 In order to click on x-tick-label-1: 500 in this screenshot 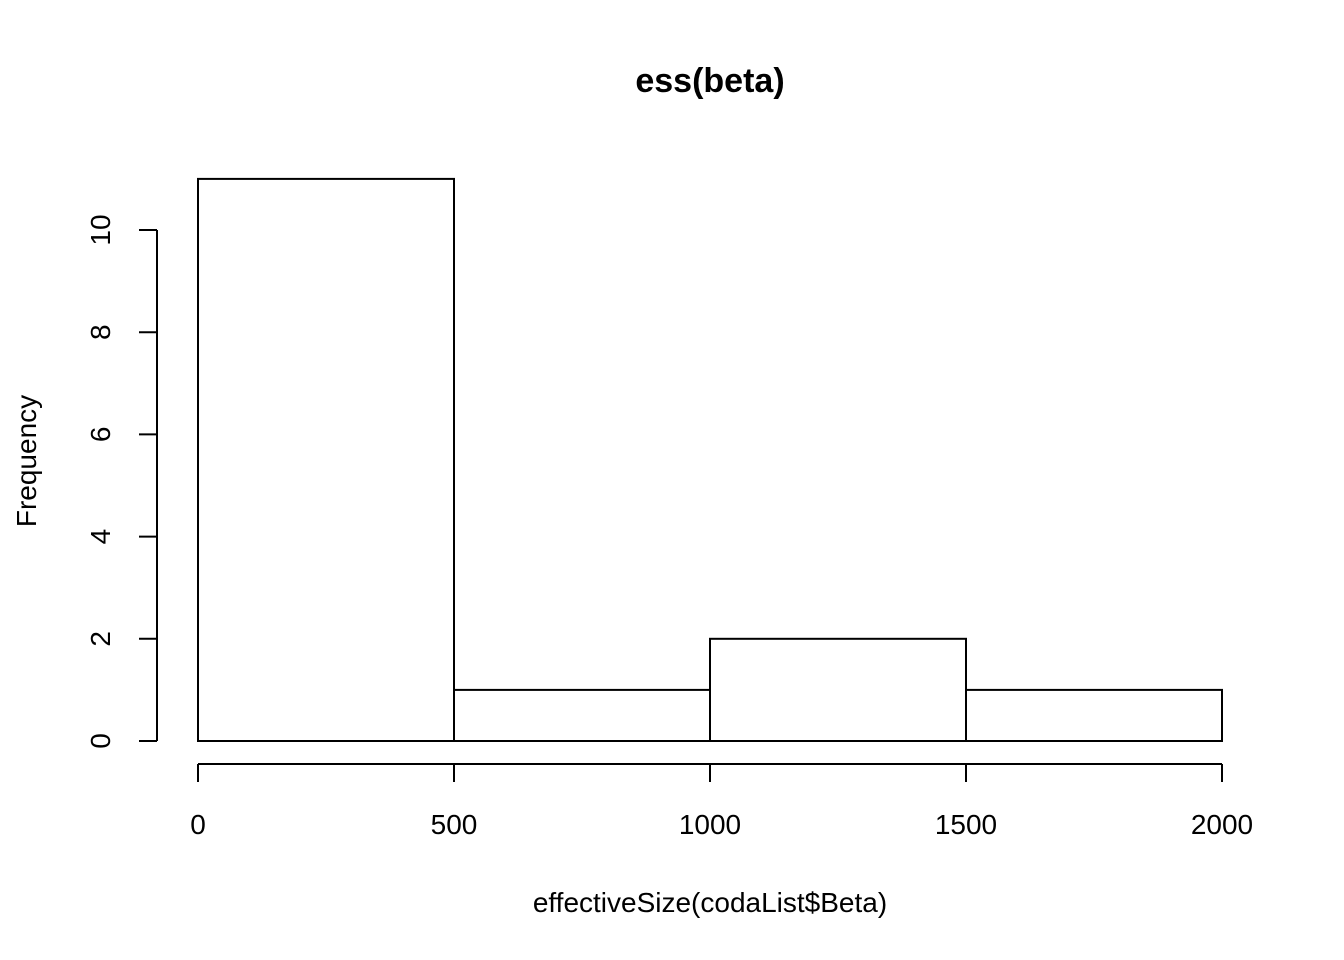, I will do `click(454, 824)`.